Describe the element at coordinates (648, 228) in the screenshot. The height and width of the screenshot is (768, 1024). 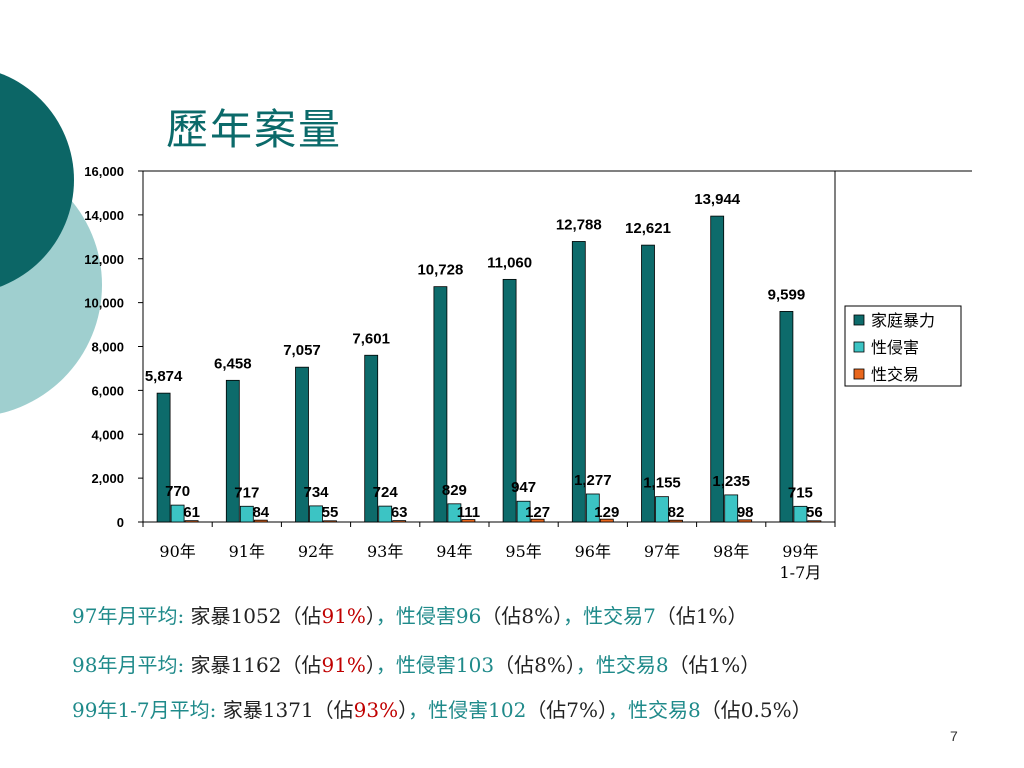
I see `data-label: 12,621` at that location.